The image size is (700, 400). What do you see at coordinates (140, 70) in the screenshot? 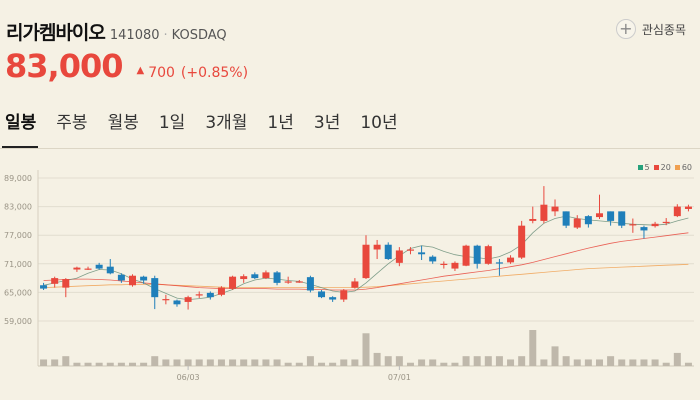
I see `up-triangle-icon: ▲` at bounding box center [140, 70].